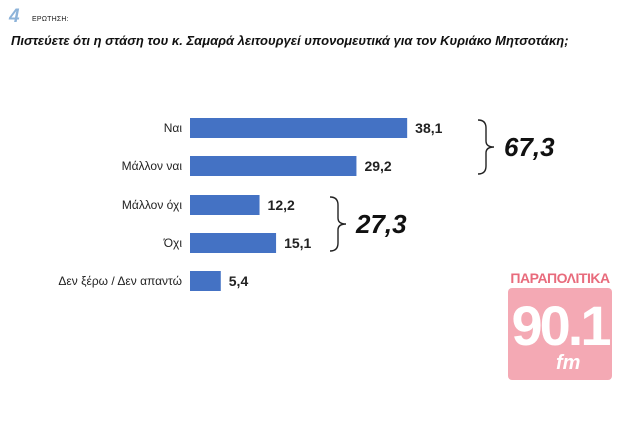 The image size is (640, 421). What do you see at coordinates (152, 166) in the screenshot?
I see `category-label: Μάλλον ναι` at bounding box center [152, 166].